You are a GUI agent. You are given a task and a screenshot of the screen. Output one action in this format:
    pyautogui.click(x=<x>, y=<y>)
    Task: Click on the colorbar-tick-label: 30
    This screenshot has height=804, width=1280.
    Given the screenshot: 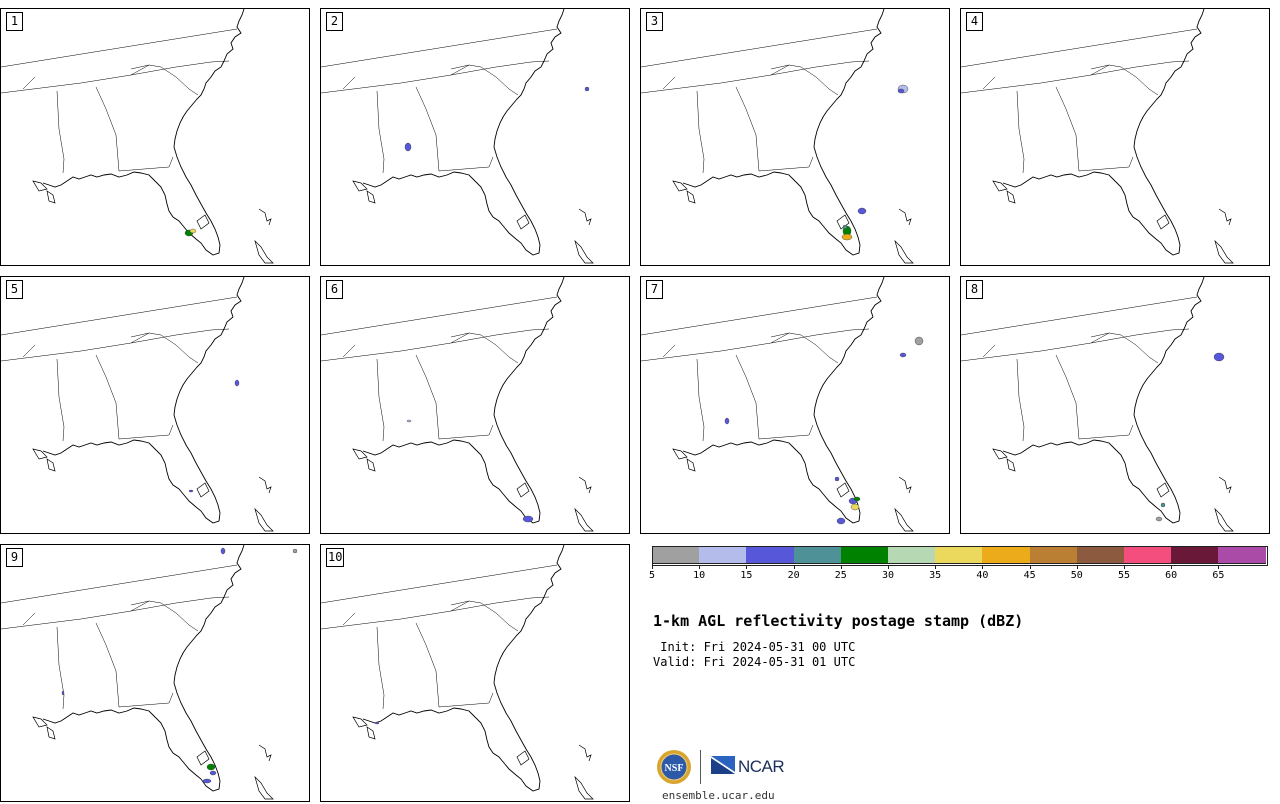 What is the action you would take?
    pyautogui.click(x=888, y=575)
    